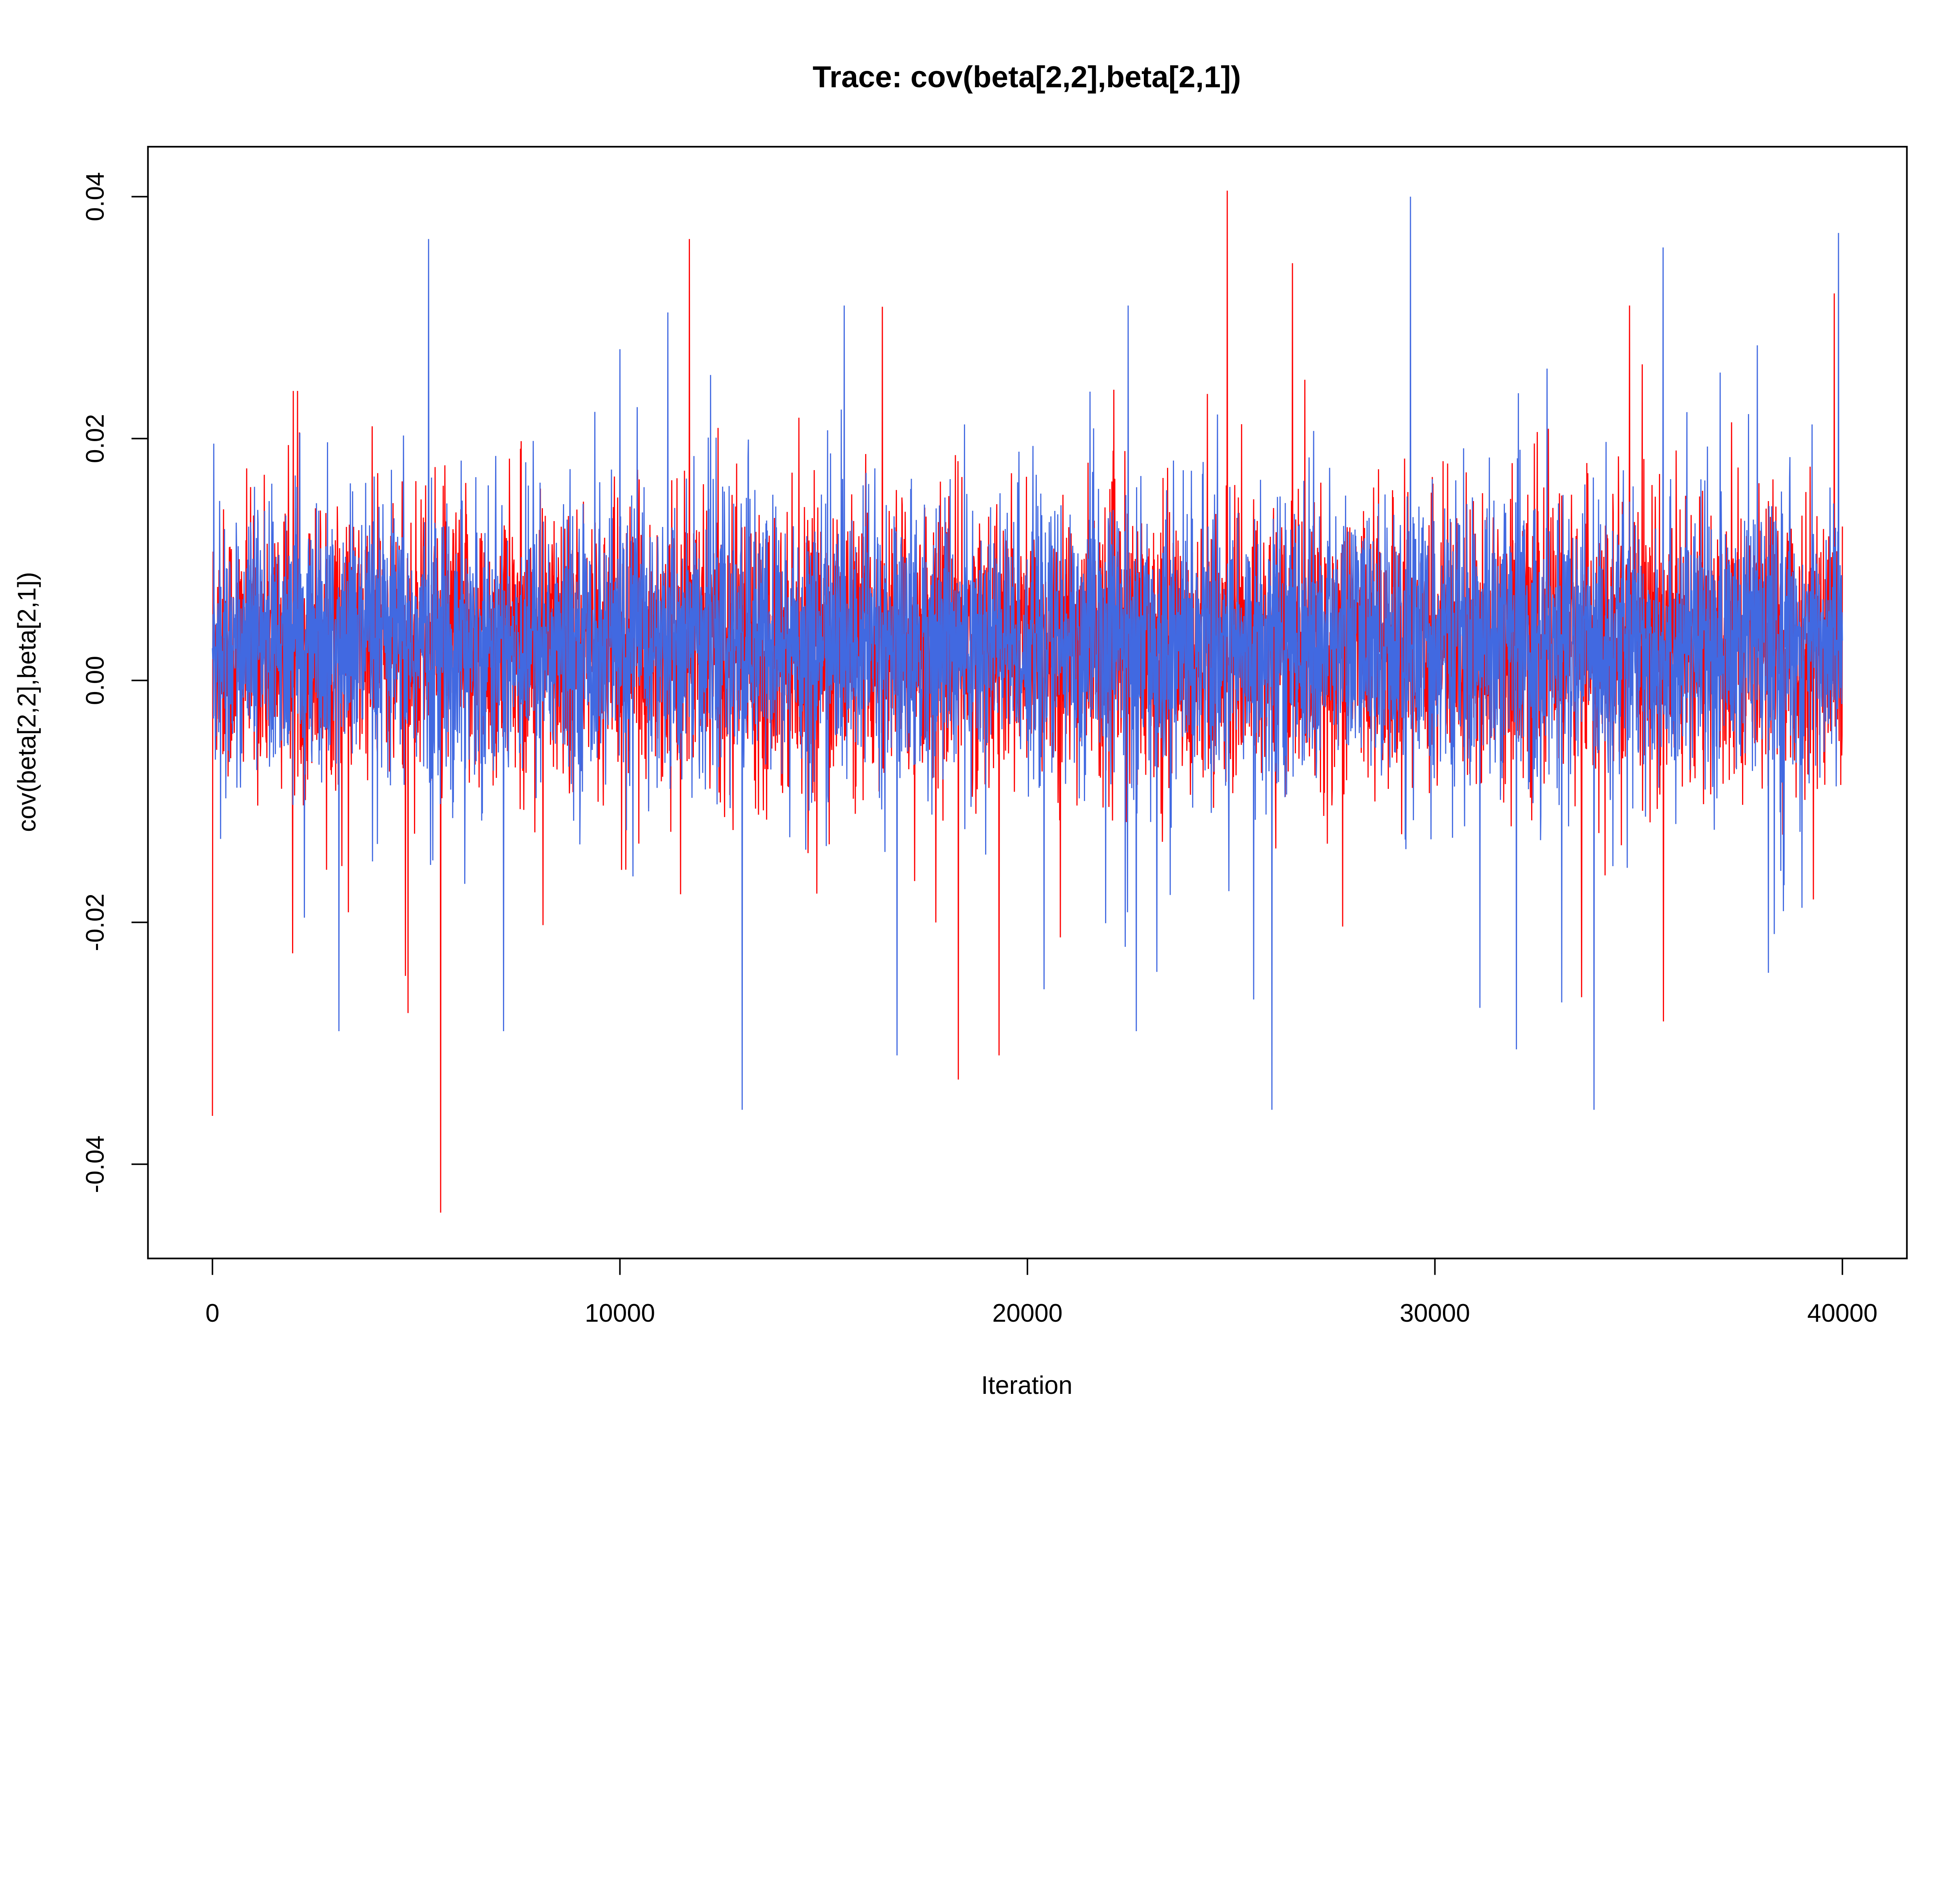 This screenshot has width=1960, height=1882. I want to click on y-axis-label: cov(beta[2,2],beta[2,1]), so click(27, 702).